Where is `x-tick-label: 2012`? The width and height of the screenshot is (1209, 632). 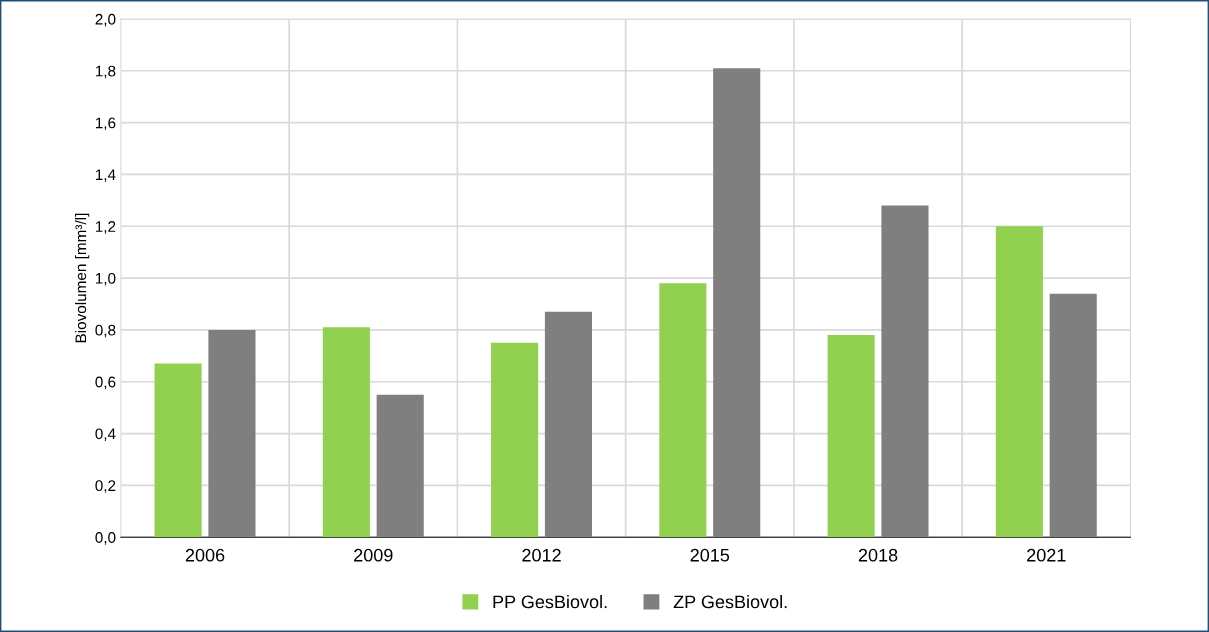 x-tick-label: 2012 is located at coordinates (541, 555).